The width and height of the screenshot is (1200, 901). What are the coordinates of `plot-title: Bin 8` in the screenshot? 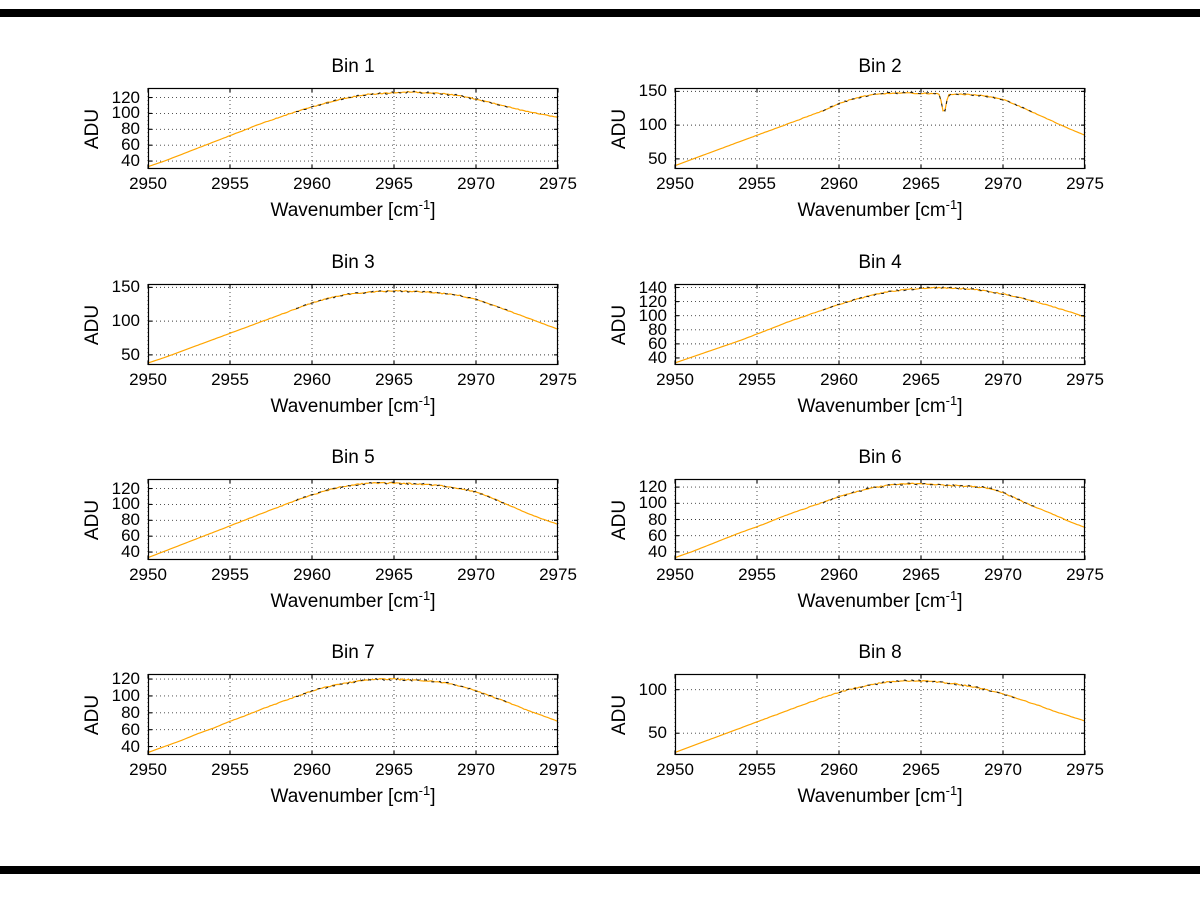 It's located at (880, 652).